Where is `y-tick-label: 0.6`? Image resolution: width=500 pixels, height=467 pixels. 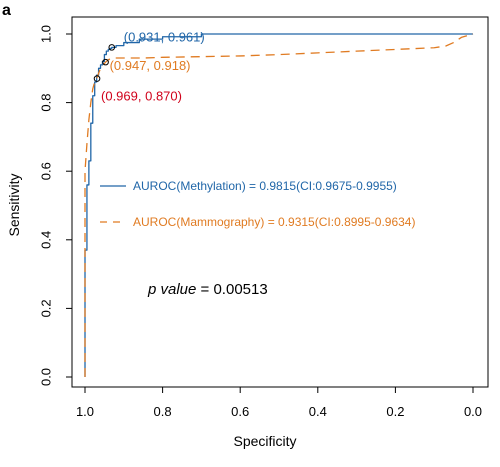
y-tick-label: 0.6 is located at coordinates (45, 171).